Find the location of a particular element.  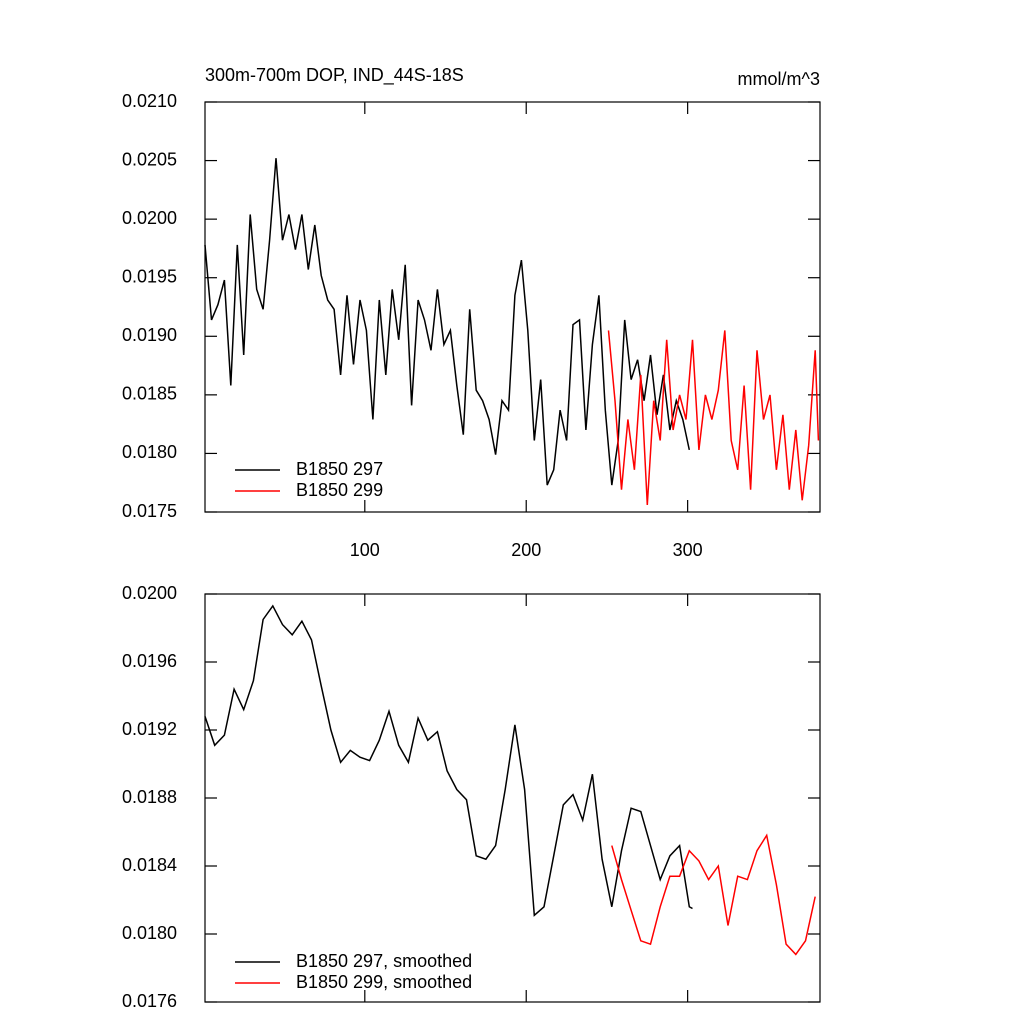

y-tick-label: 0.0210 is located at coordinates (149, 101).